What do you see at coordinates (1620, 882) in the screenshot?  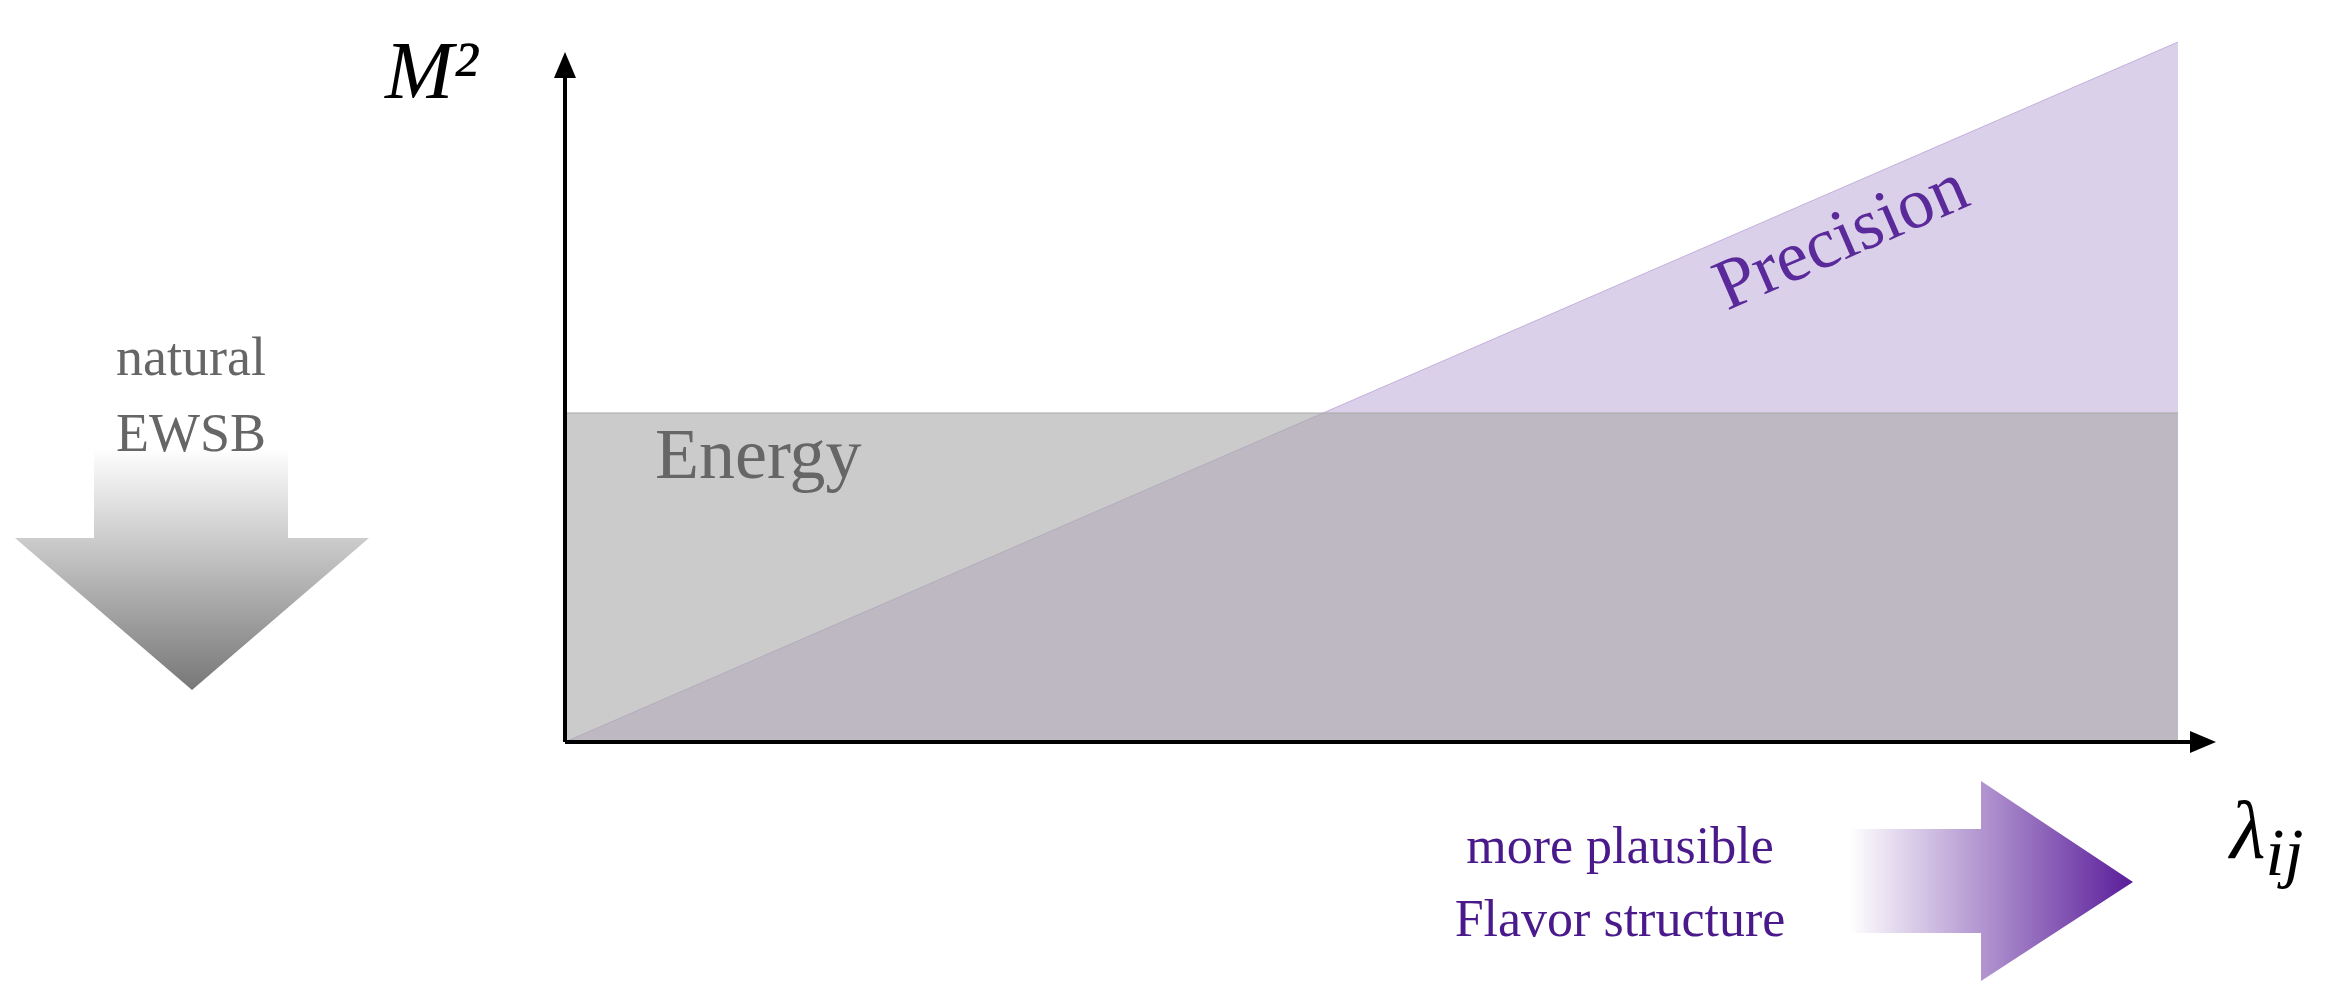 I see `text: more plausible Flavor structure` at bounding box center [1620, 882].